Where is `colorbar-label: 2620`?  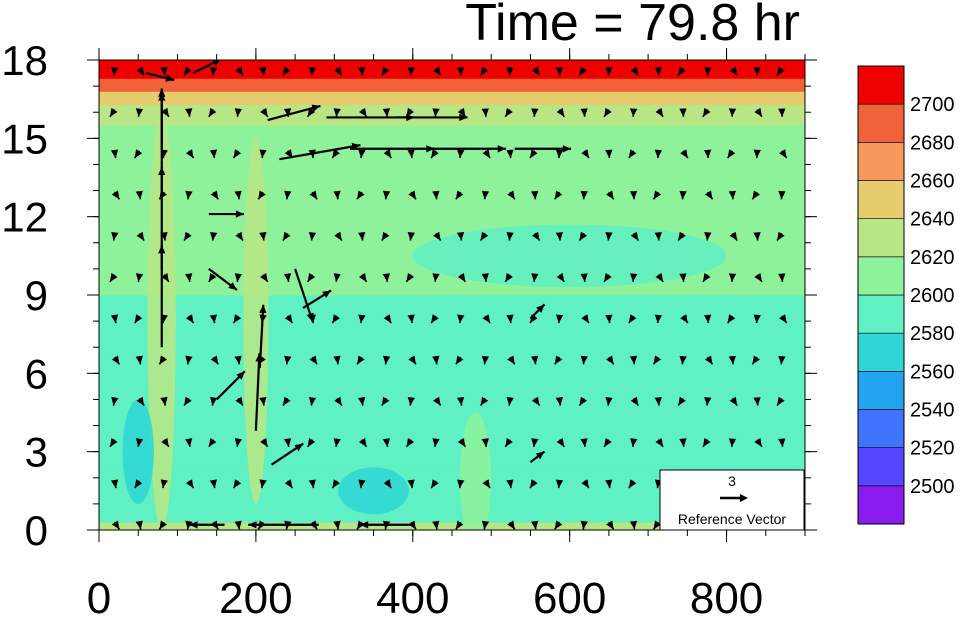
colorbar-label: 2620 is located at coordinates (932, 258).